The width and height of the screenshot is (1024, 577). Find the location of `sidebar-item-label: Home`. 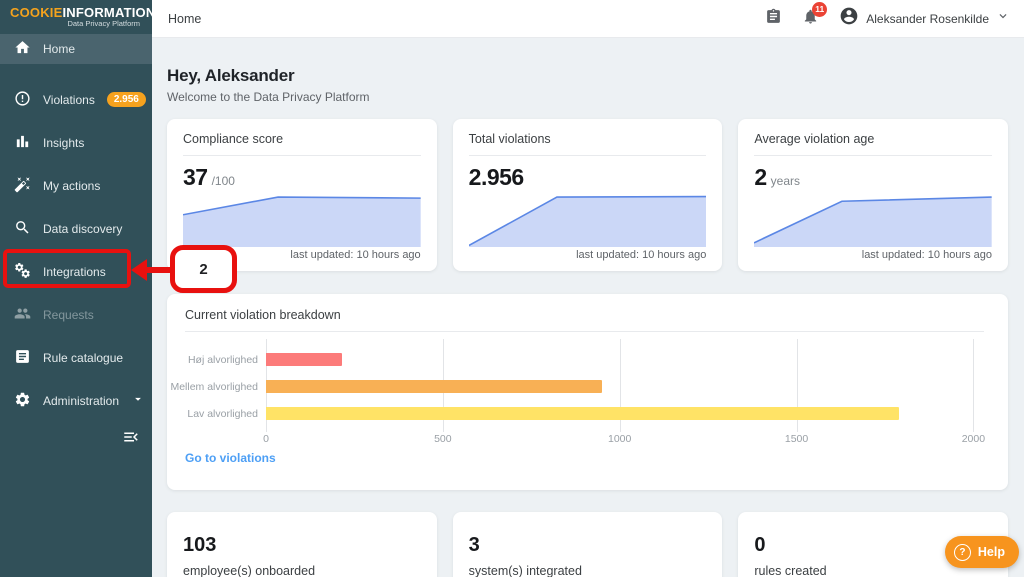

sidebar-item-label: Home is located at coordinates (59, 49).